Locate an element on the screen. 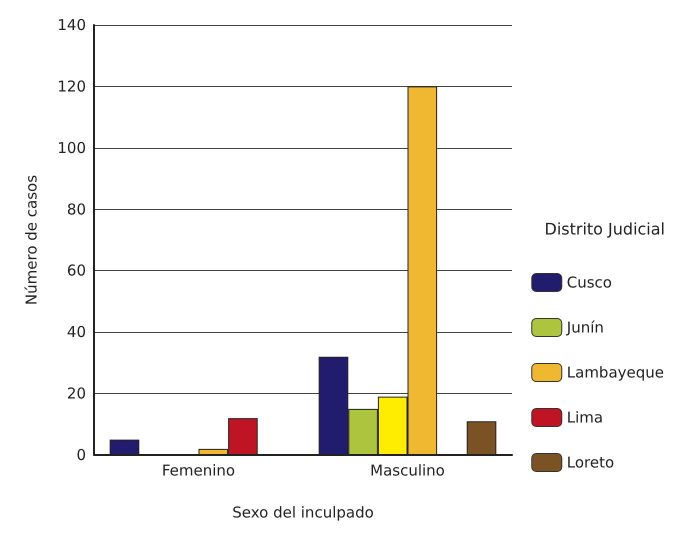  x-tick-label: Masculino is located at coordinates (407, 471).